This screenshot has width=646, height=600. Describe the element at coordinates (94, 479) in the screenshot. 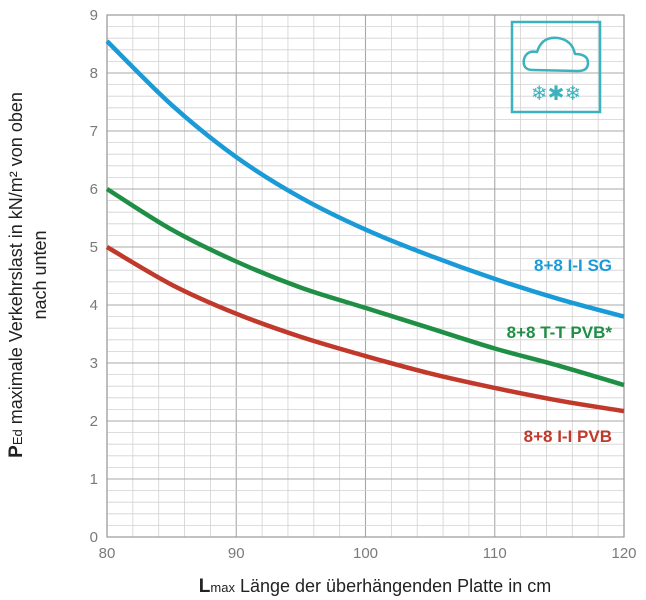

I see `y-tick-label: 1` at that location.